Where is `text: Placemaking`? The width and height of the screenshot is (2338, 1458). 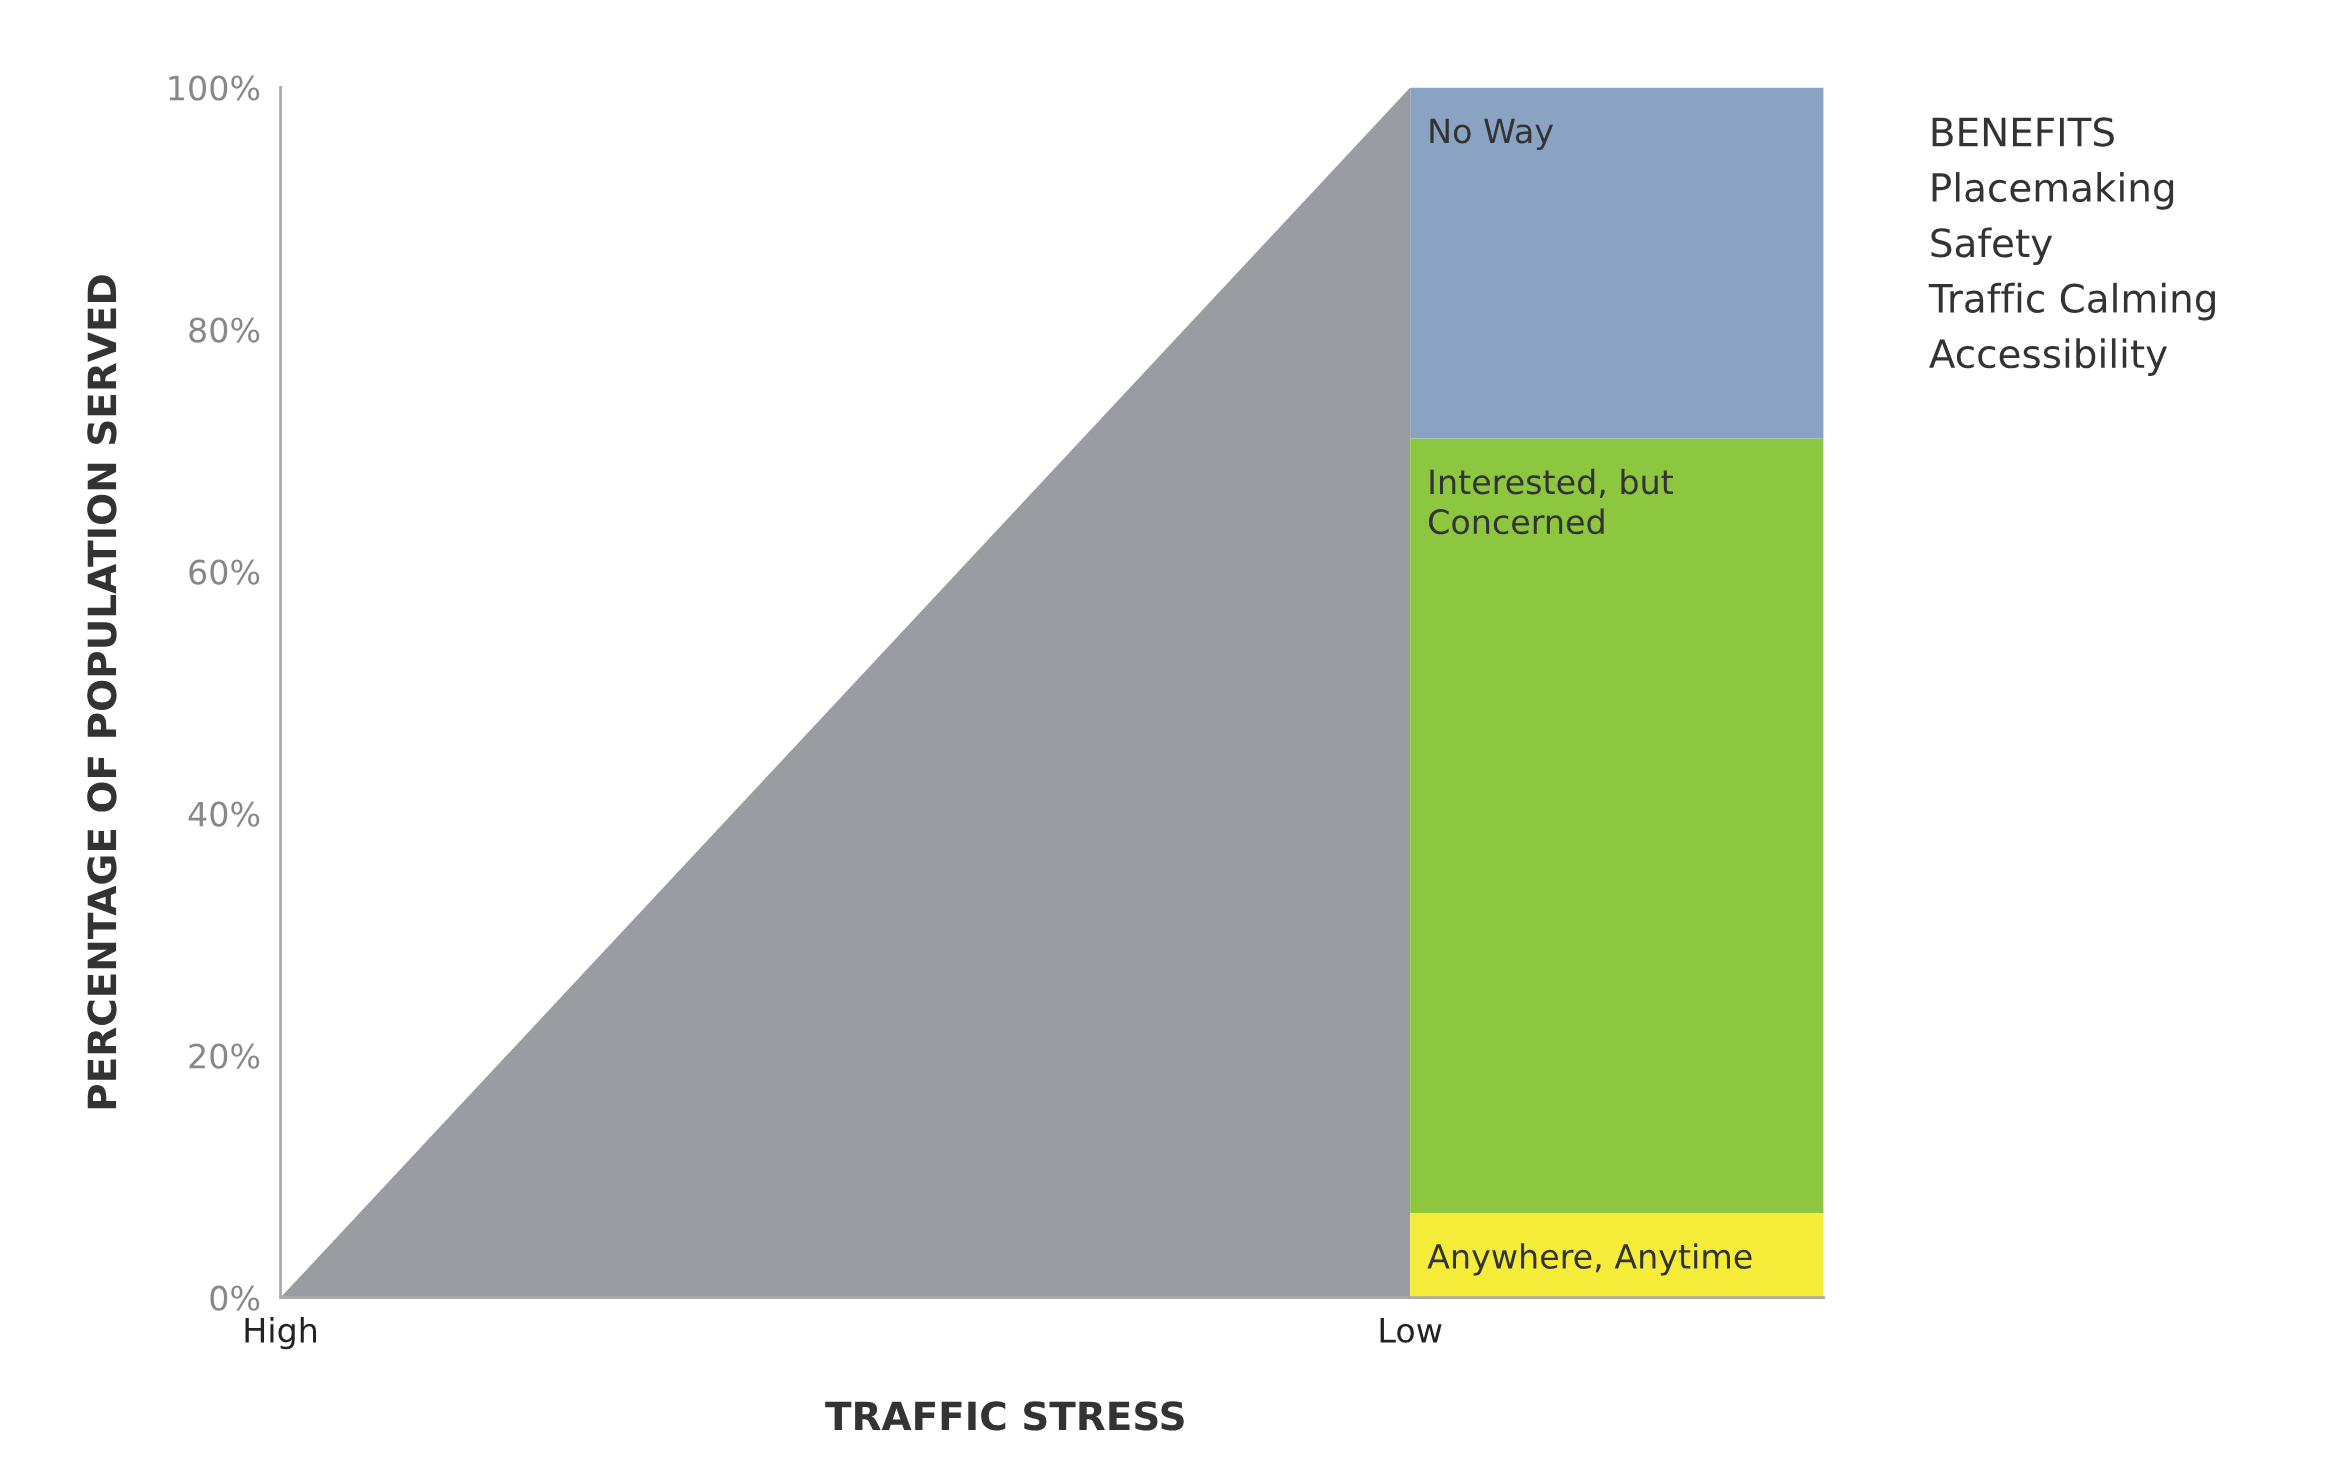
text: Placemaking is located at coordinates (2053, 191).